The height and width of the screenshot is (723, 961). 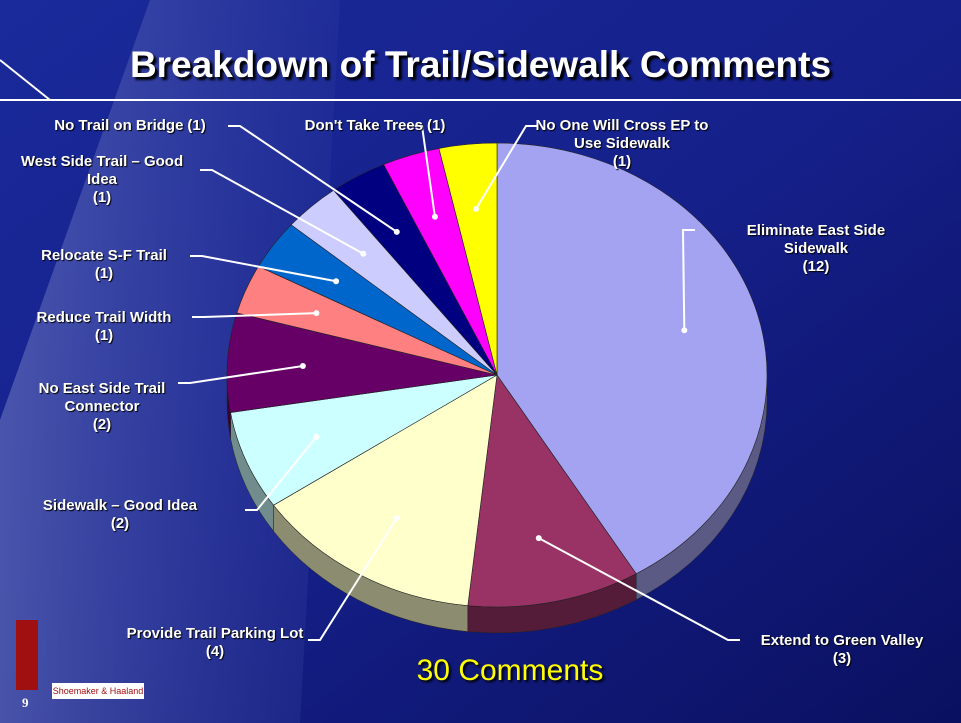 What do you see at coordinates (25, 80) in the screenshot?
I see `corner-line` at bounding box center [25, 80].